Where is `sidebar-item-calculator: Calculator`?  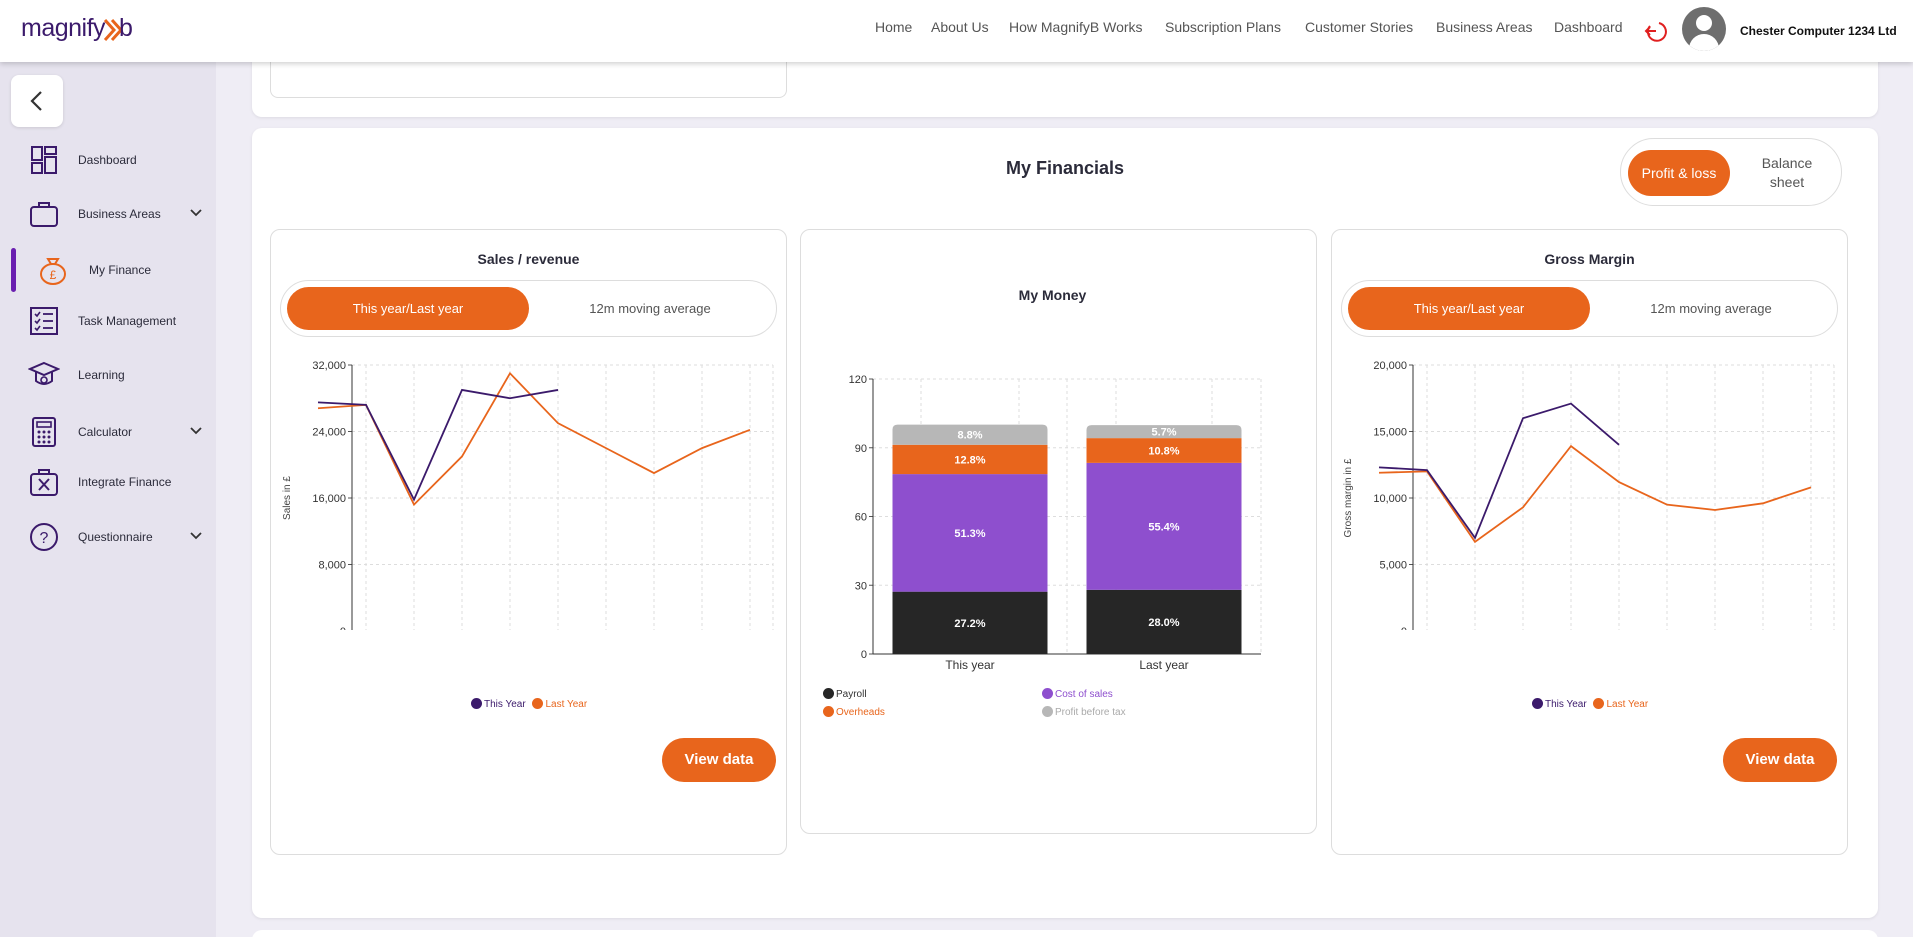 sidebar-item-calculator: Calculator is located at coordinates (108, 432).